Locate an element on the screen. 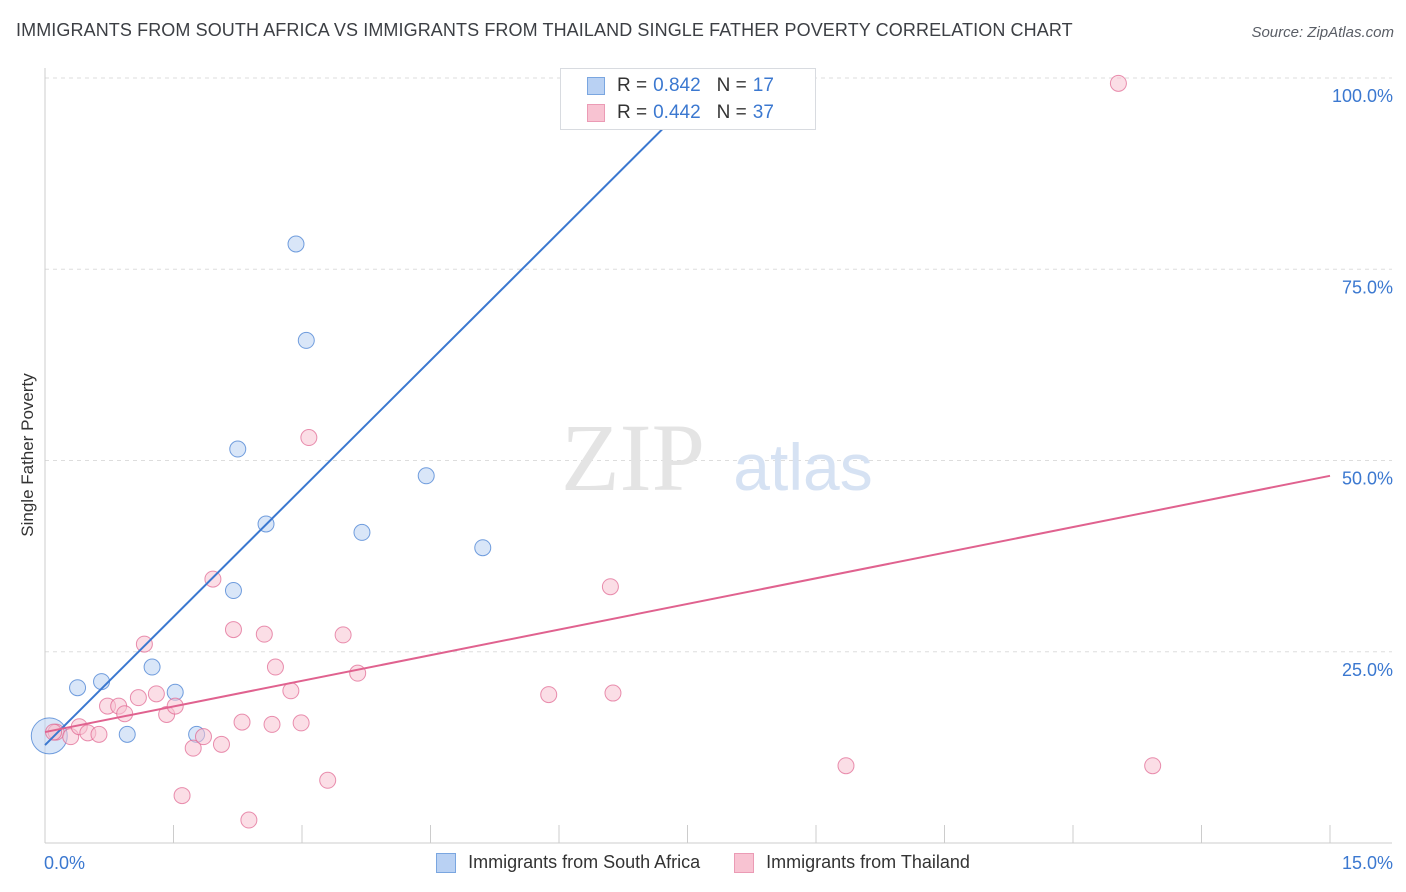  legend-row-thailand: R = 0.442 N = 37 is located at coordinates (680, 113).